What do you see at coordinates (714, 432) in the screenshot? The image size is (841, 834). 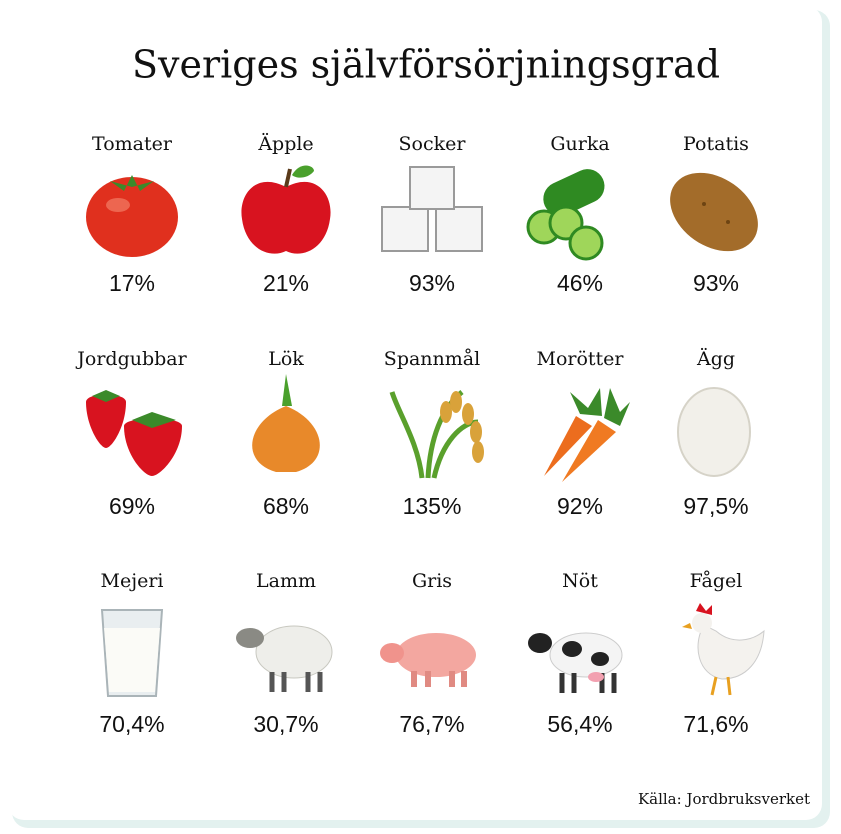 I see `egg-icon` at bounding box center [714, 432].